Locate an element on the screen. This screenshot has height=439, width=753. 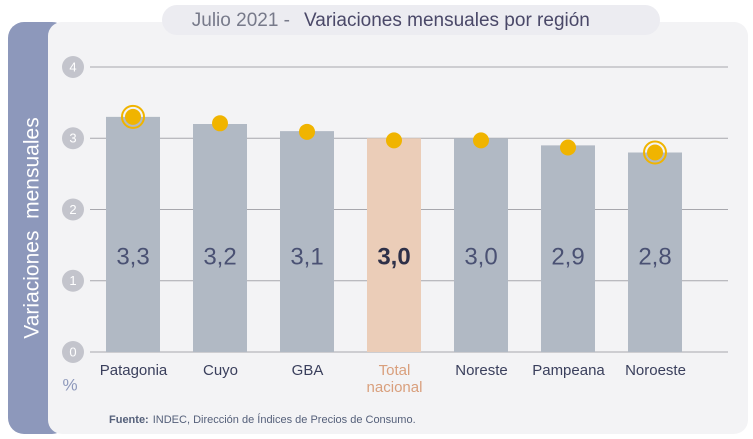
x-tick-label: Patagonia is located at coordinates (133, 370).